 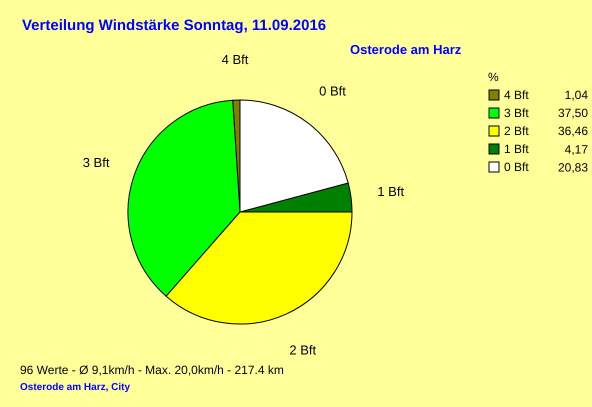 What do you see at coordinates (517, 113) in the screenshot?
I see `legend-label: 3 Bft` at bounding box center [517, 113].